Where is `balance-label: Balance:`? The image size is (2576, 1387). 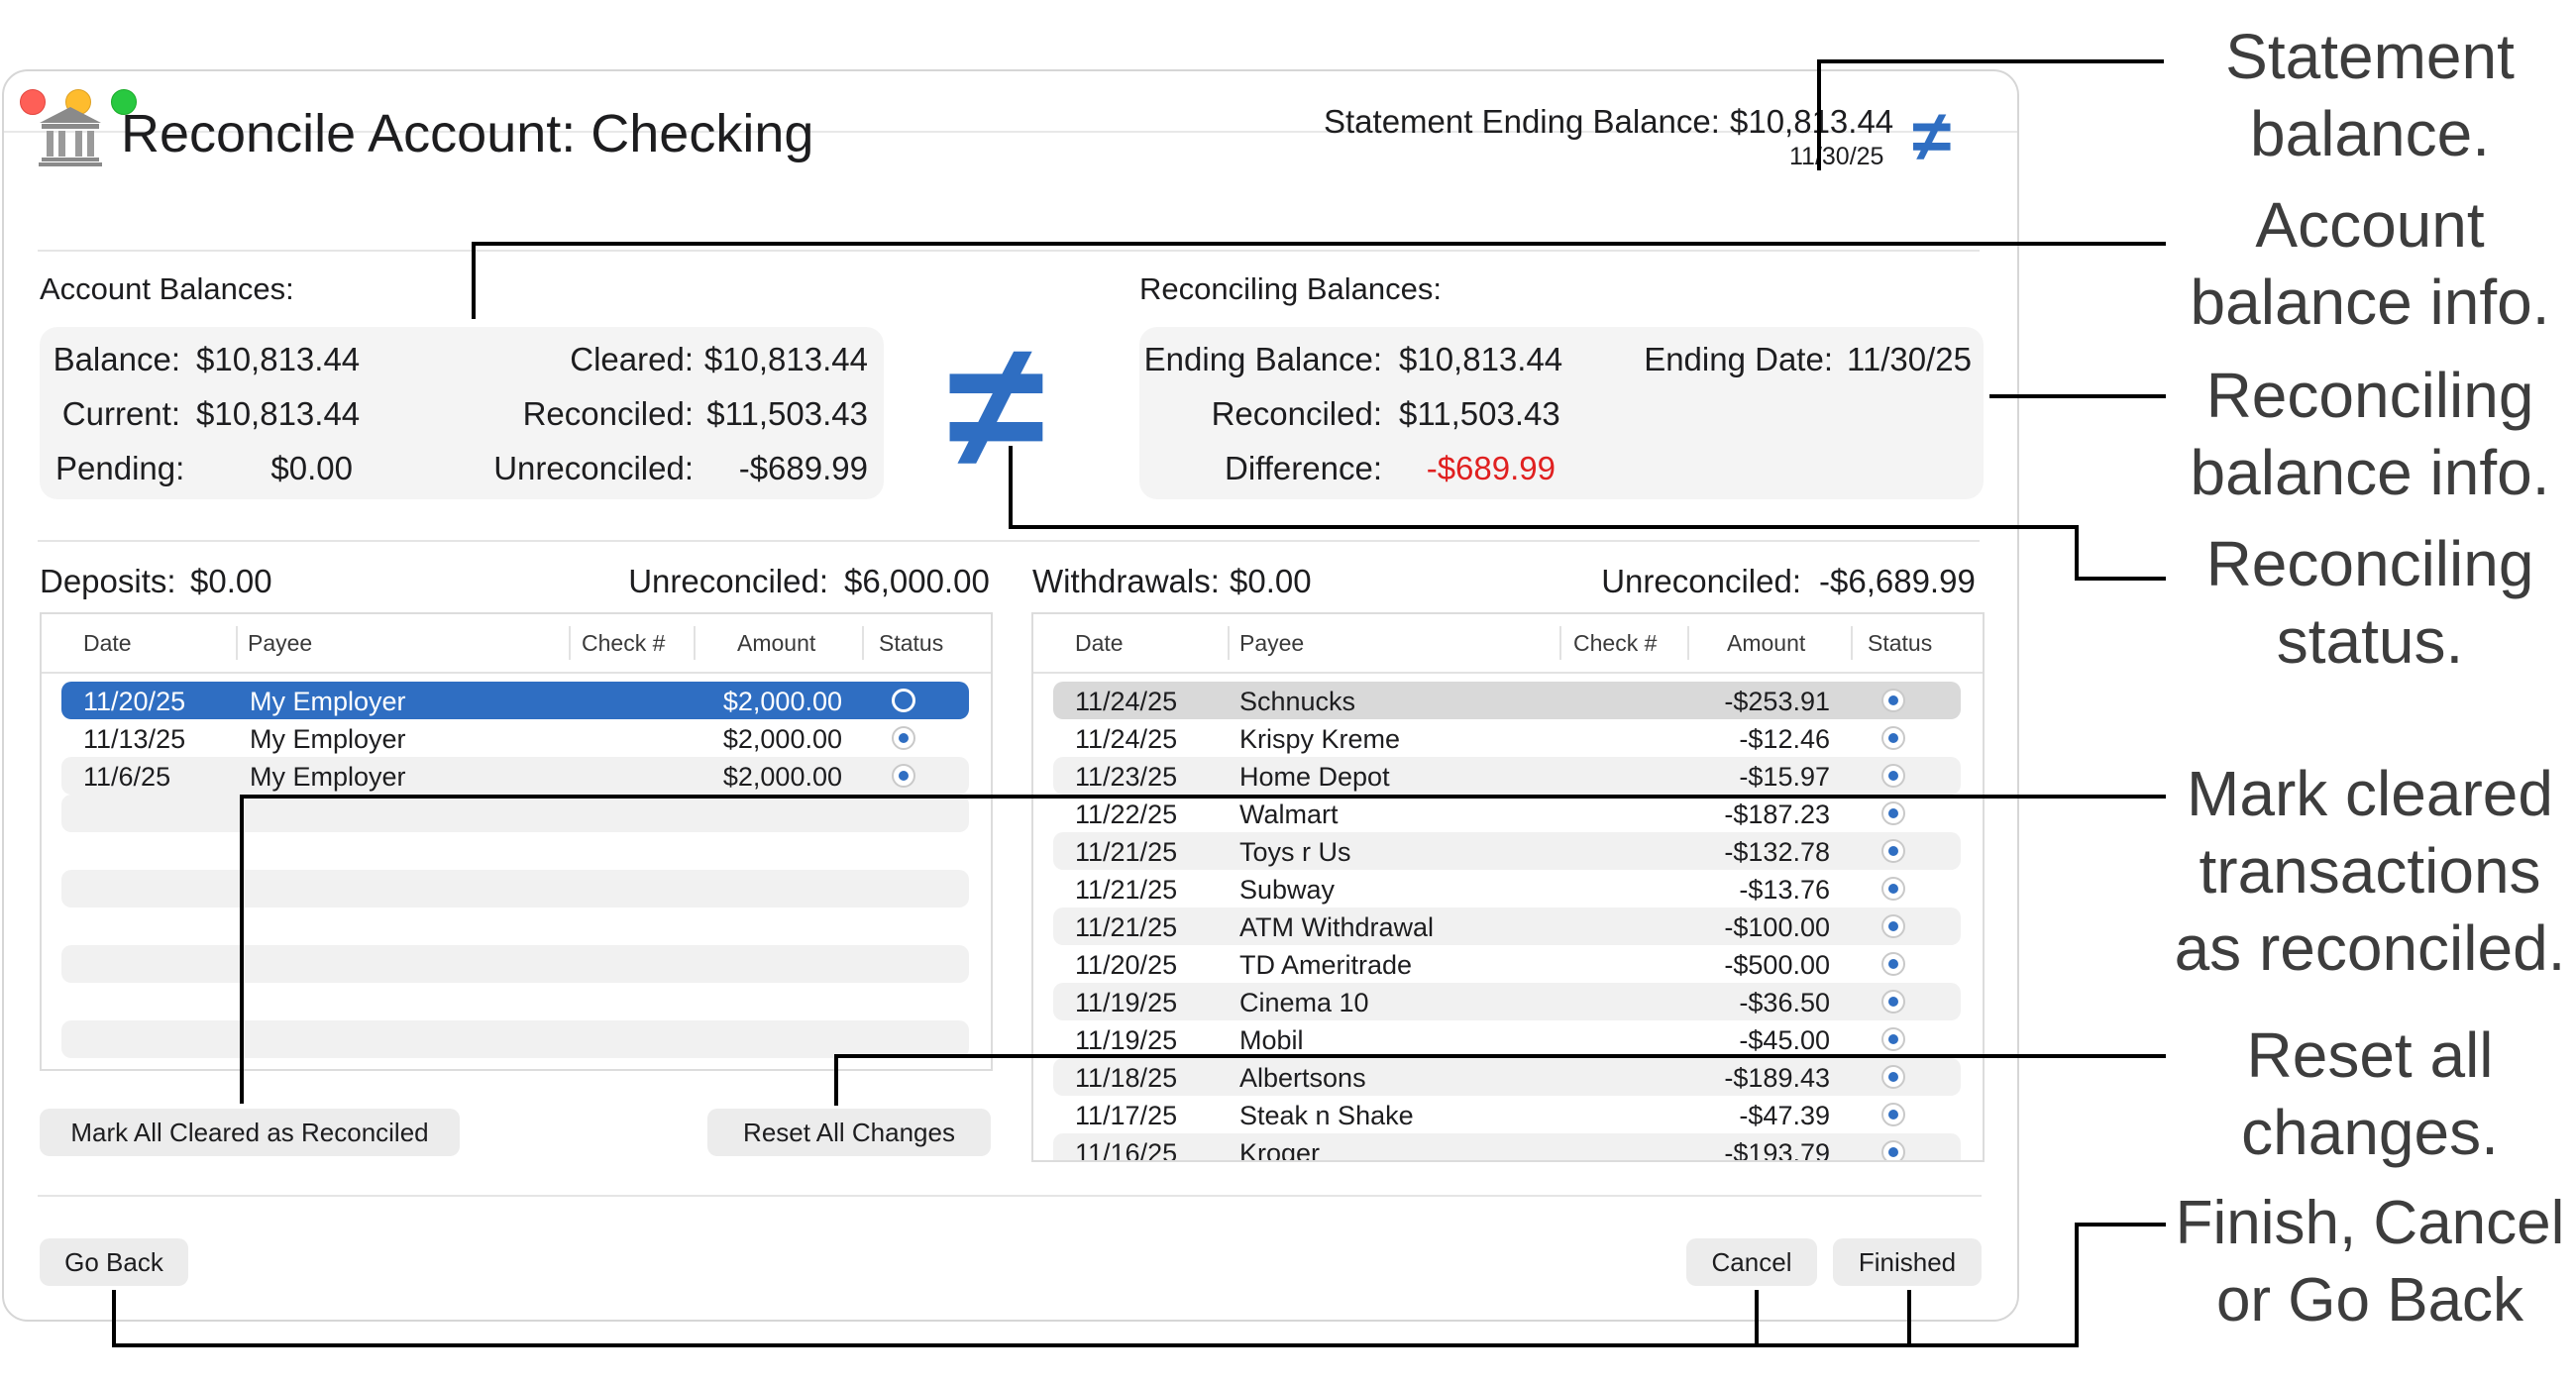
balance-label: Balance: is located at coordinates (116, 359).